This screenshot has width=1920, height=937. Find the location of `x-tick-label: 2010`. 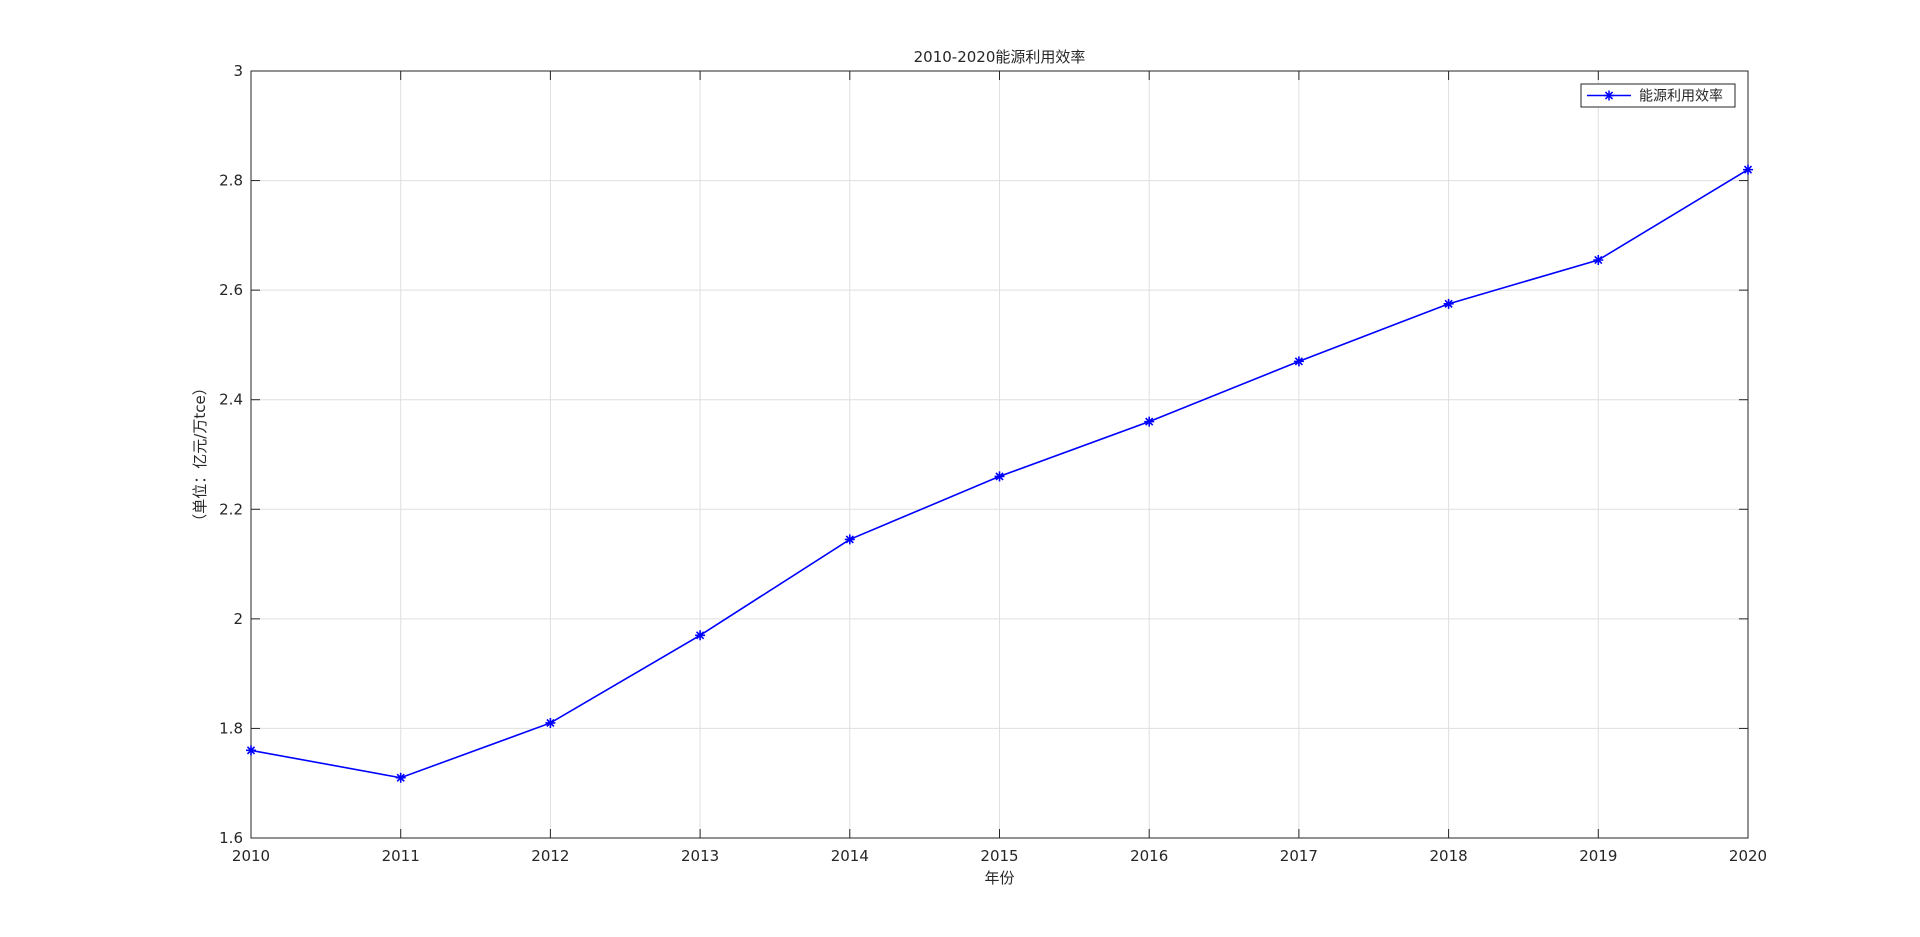

x-tick-label: 2010 is located at coordinates (251, 856).